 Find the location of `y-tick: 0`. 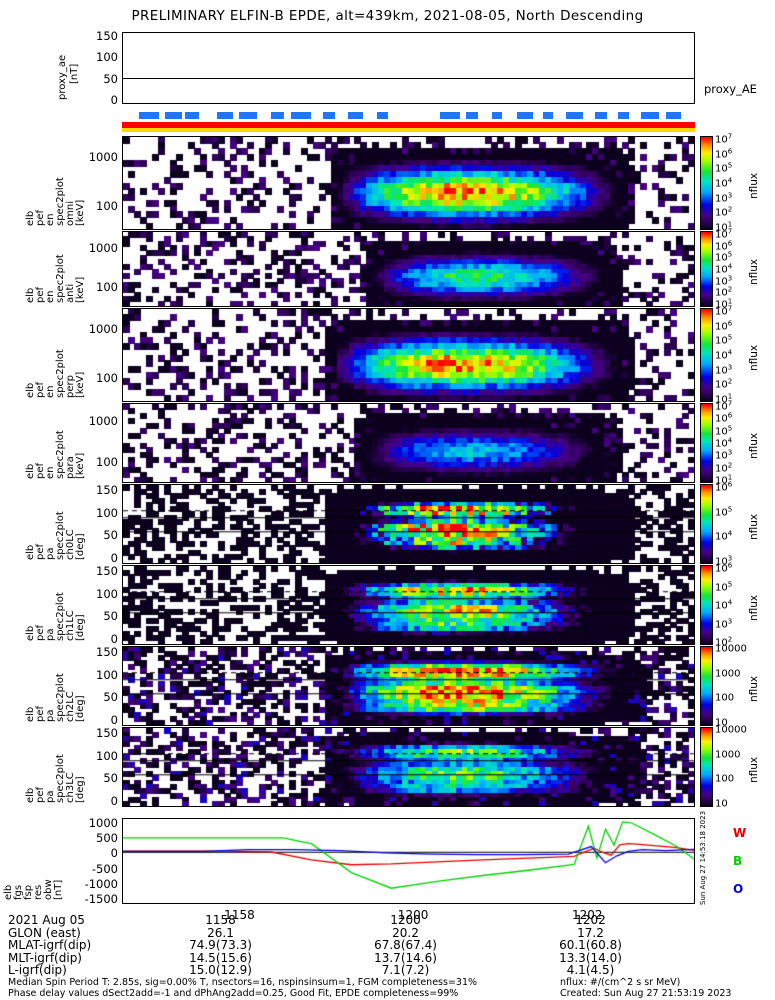

y-tick: 0 is located at coordinates (114, 558).